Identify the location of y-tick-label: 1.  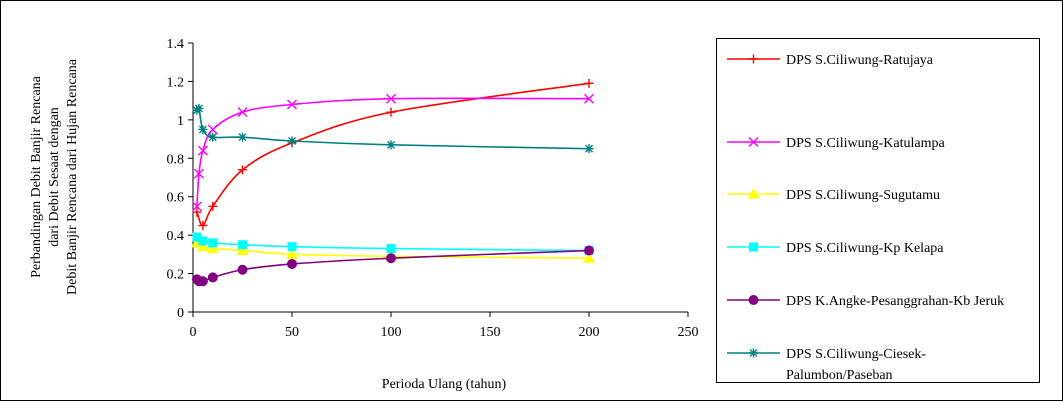
(180, 121).